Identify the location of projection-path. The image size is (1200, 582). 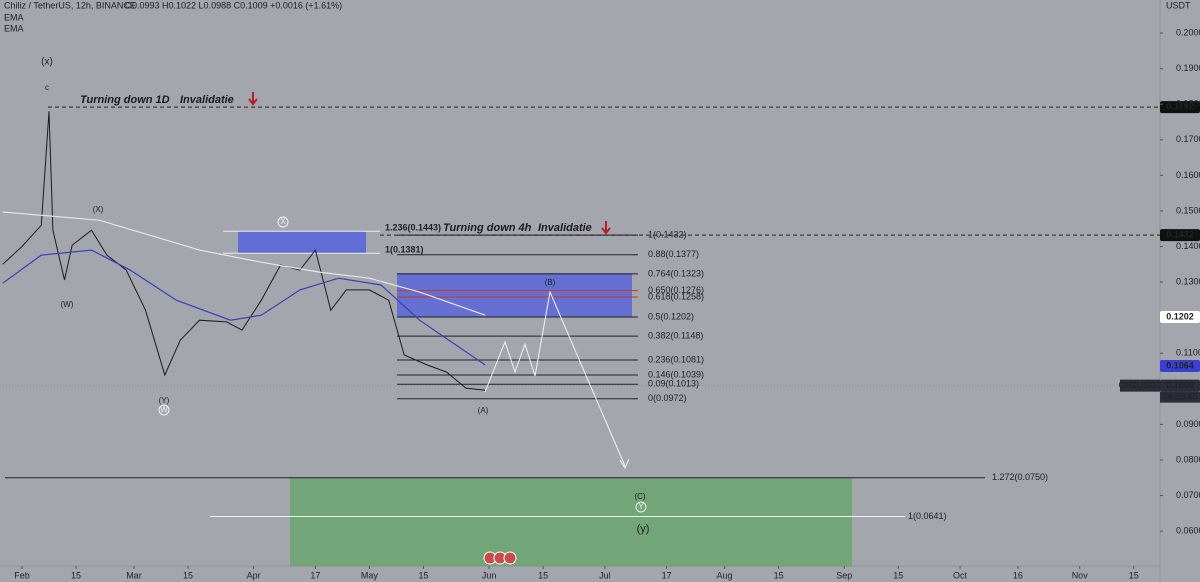
(555, 378).